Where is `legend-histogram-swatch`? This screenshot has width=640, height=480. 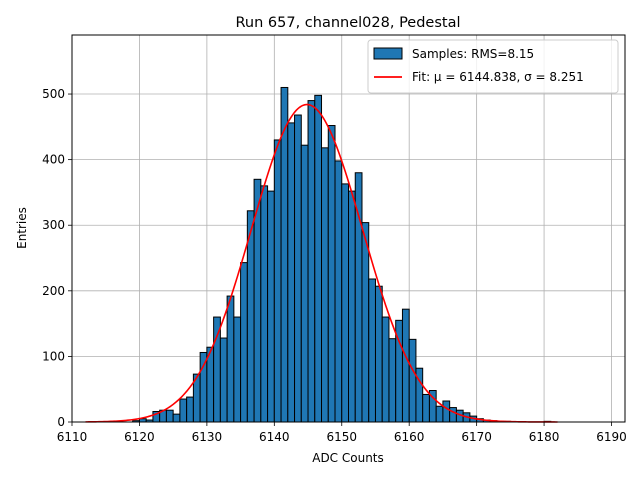 legend-histogram-swatch is located at coordinates (388, 53).